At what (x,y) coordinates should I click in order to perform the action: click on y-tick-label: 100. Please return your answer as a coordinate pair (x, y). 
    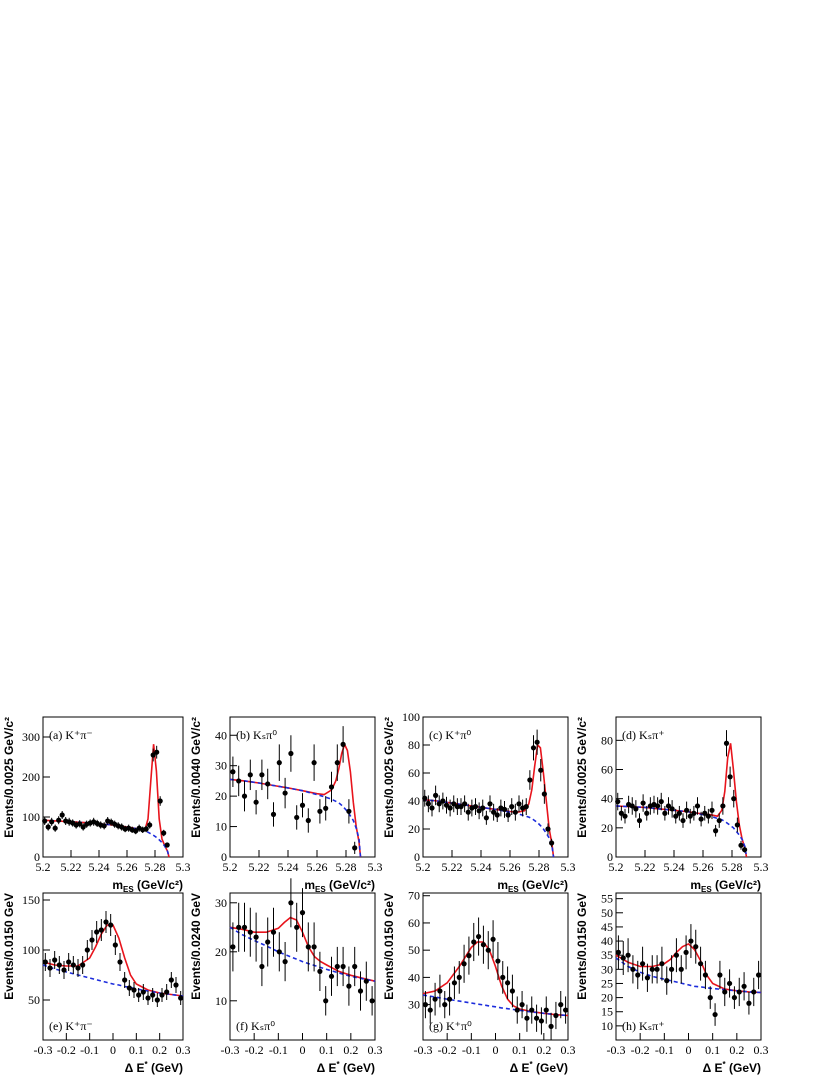
    Looking at the image, I should click on (411, 717).